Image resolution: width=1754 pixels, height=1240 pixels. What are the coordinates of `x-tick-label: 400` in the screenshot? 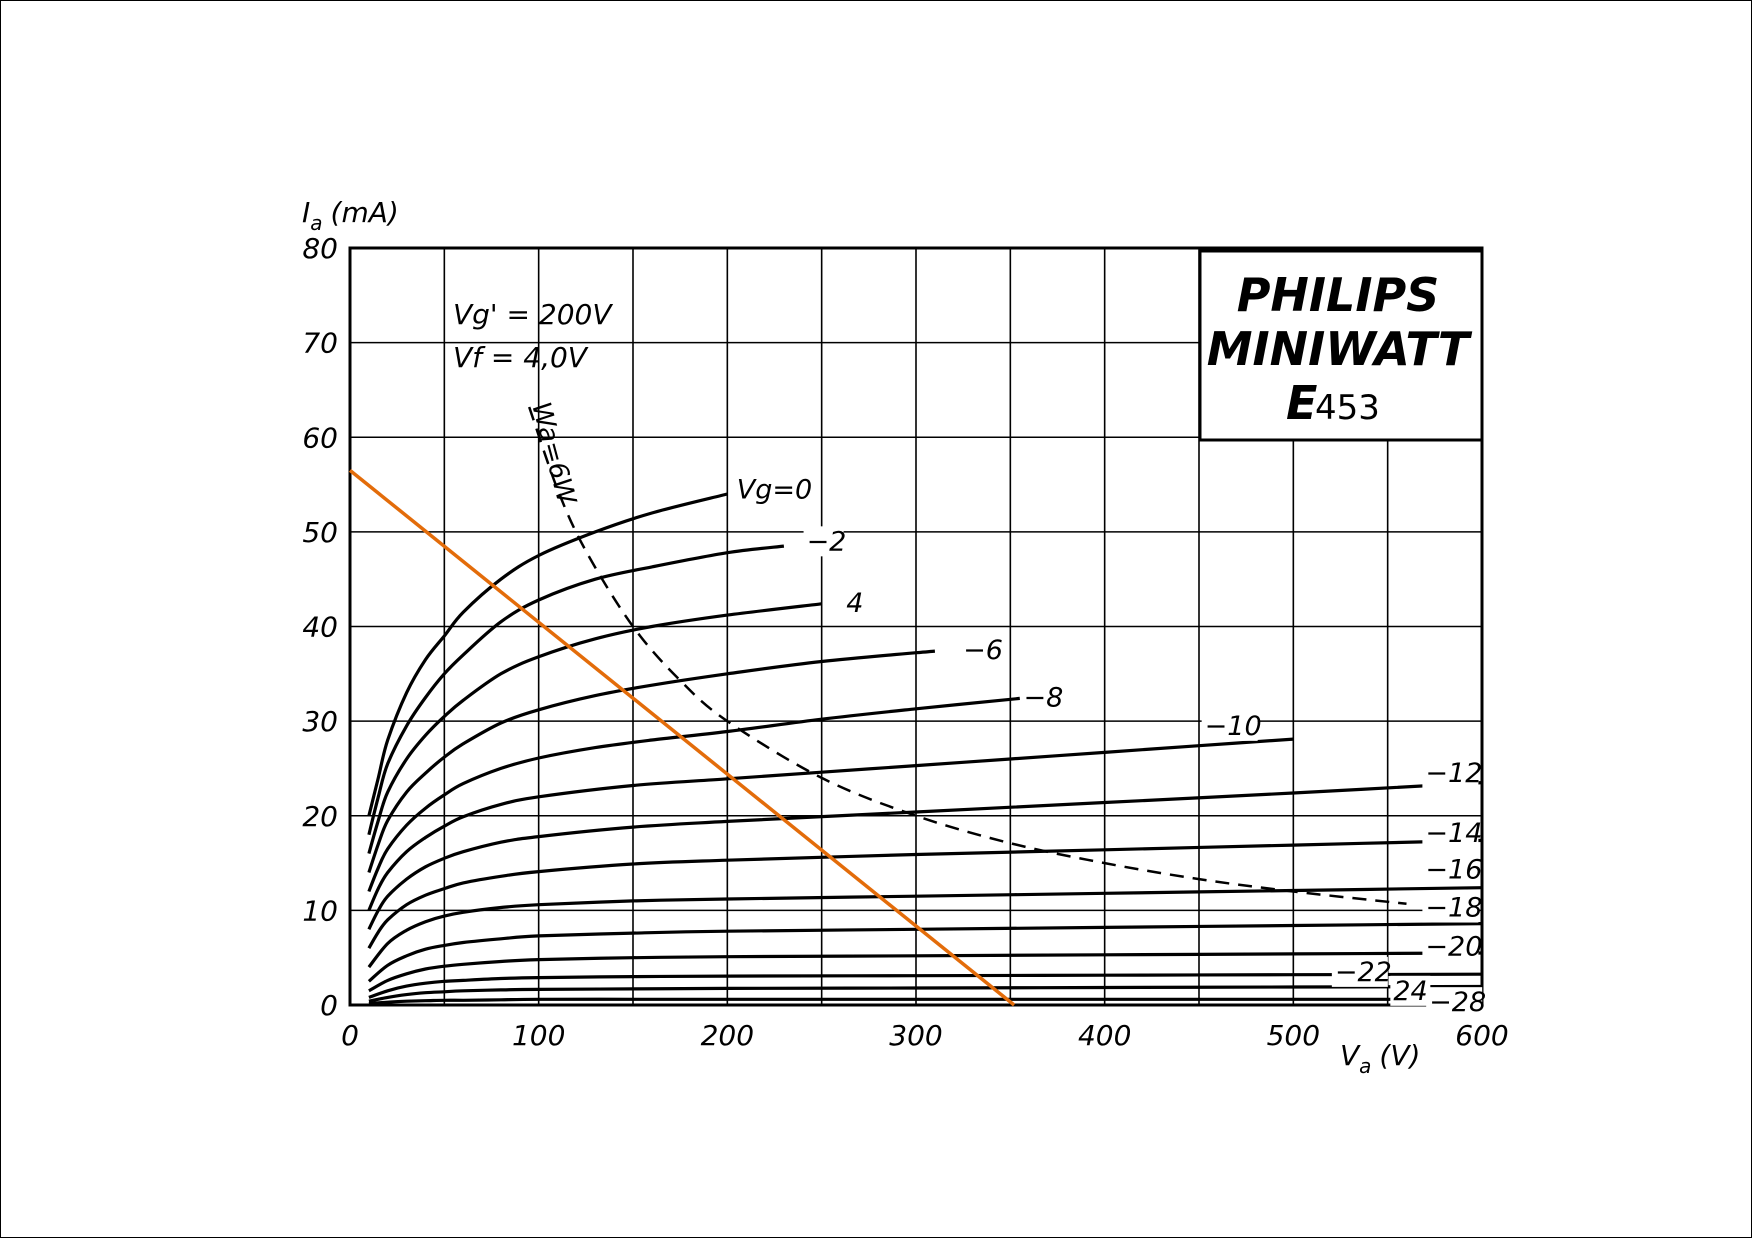 It's located at (1104, 1035).